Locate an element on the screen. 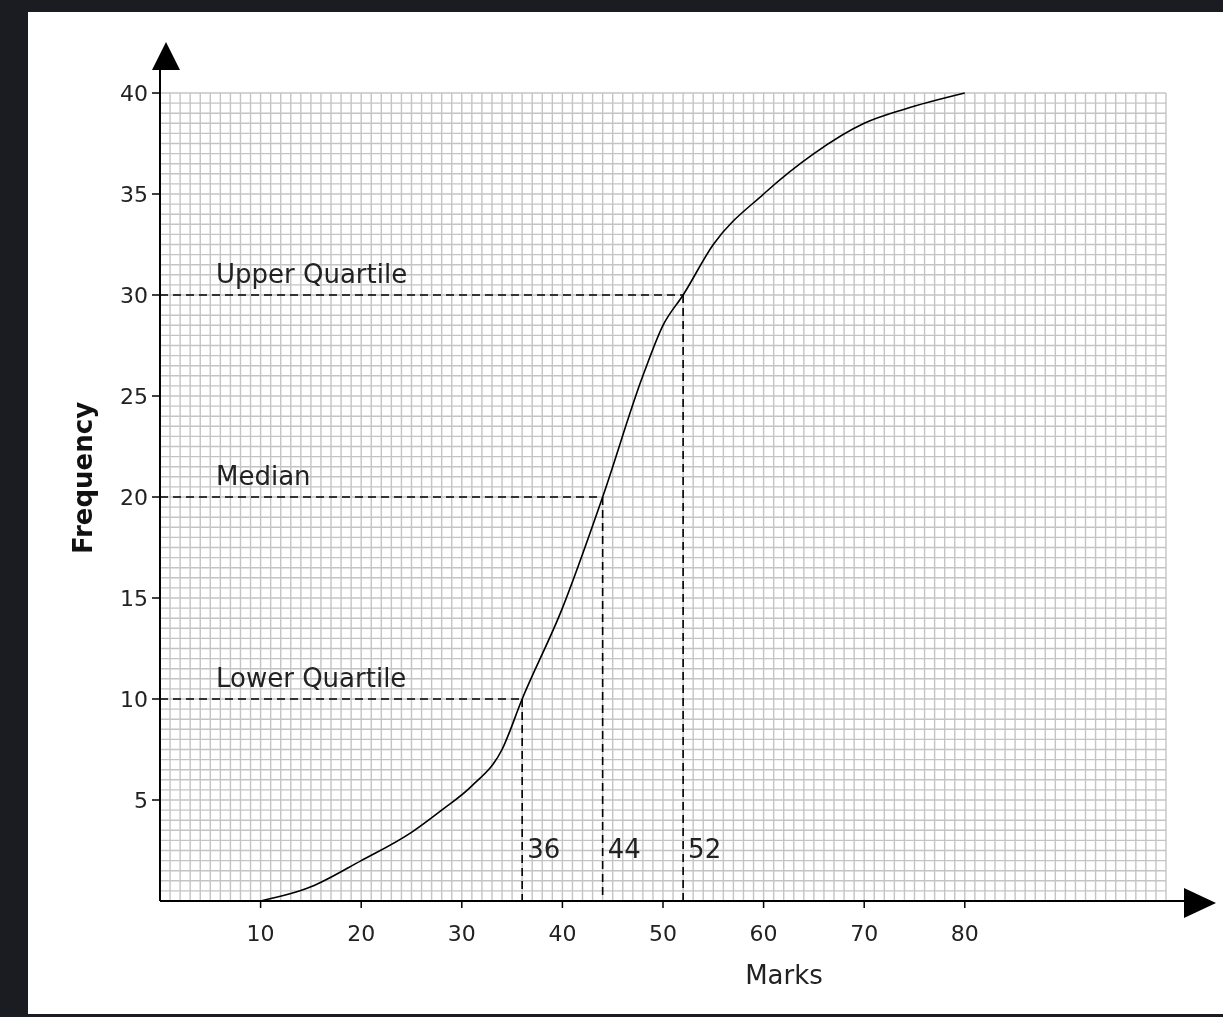 The width and height of the screenshot is (1223, 1017). series-label: Median is located at coordinates (263, 476).